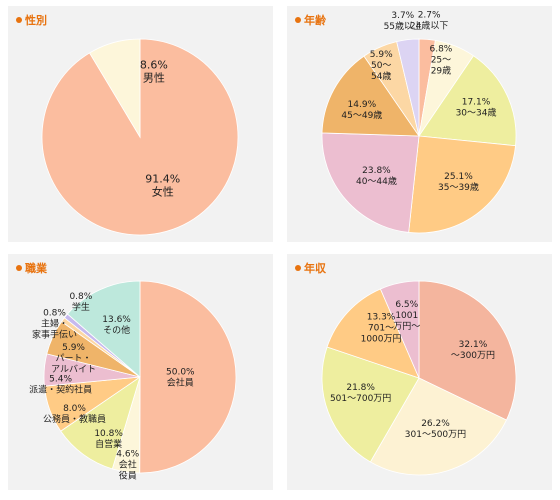  Describe the element at coordinates (80, 302) in the screenshot. I see `slice-data-label: 0.8%学生` at that location.